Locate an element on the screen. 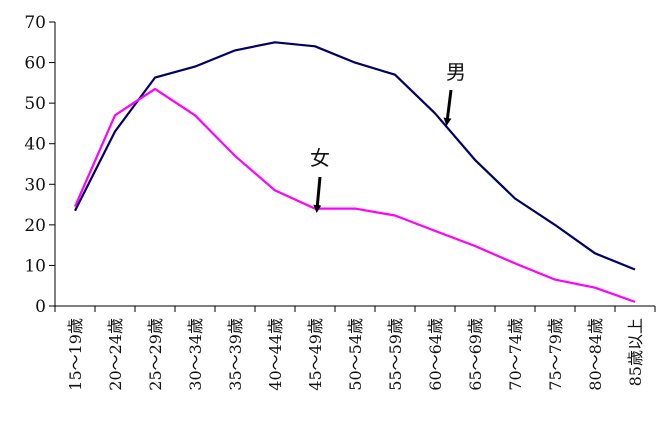  y-tick-label: 70 is located at coordinates (35, 23).